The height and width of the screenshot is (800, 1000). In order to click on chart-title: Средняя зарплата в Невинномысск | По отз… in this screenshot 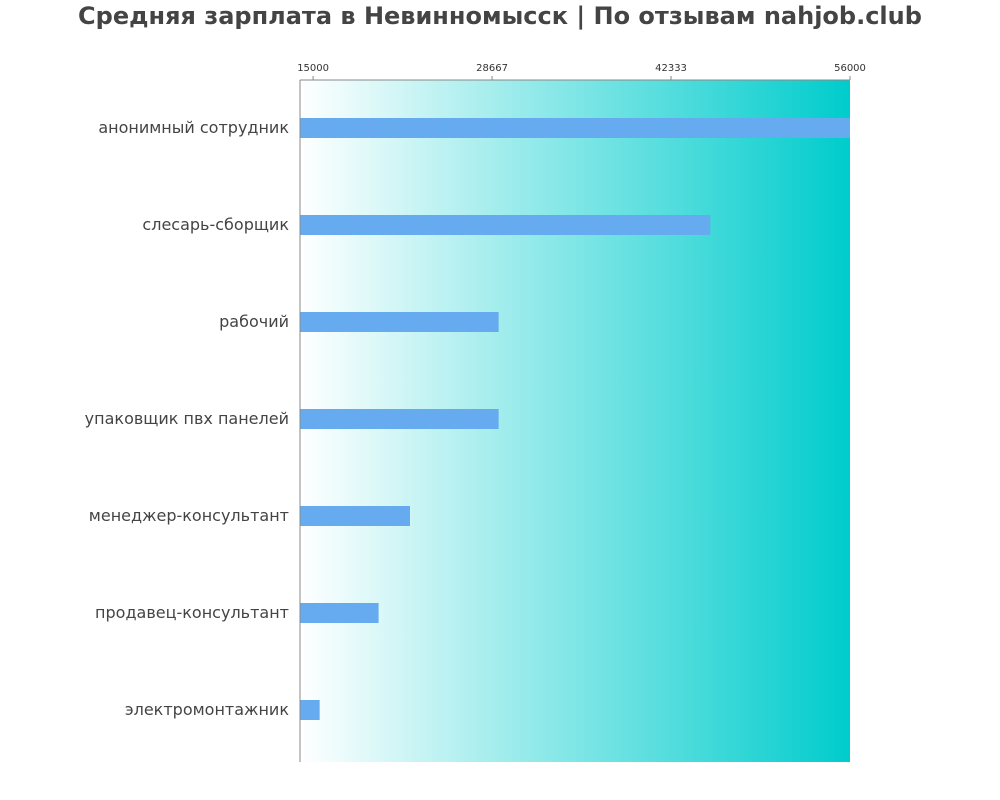, I will do `click(500, 16)`.